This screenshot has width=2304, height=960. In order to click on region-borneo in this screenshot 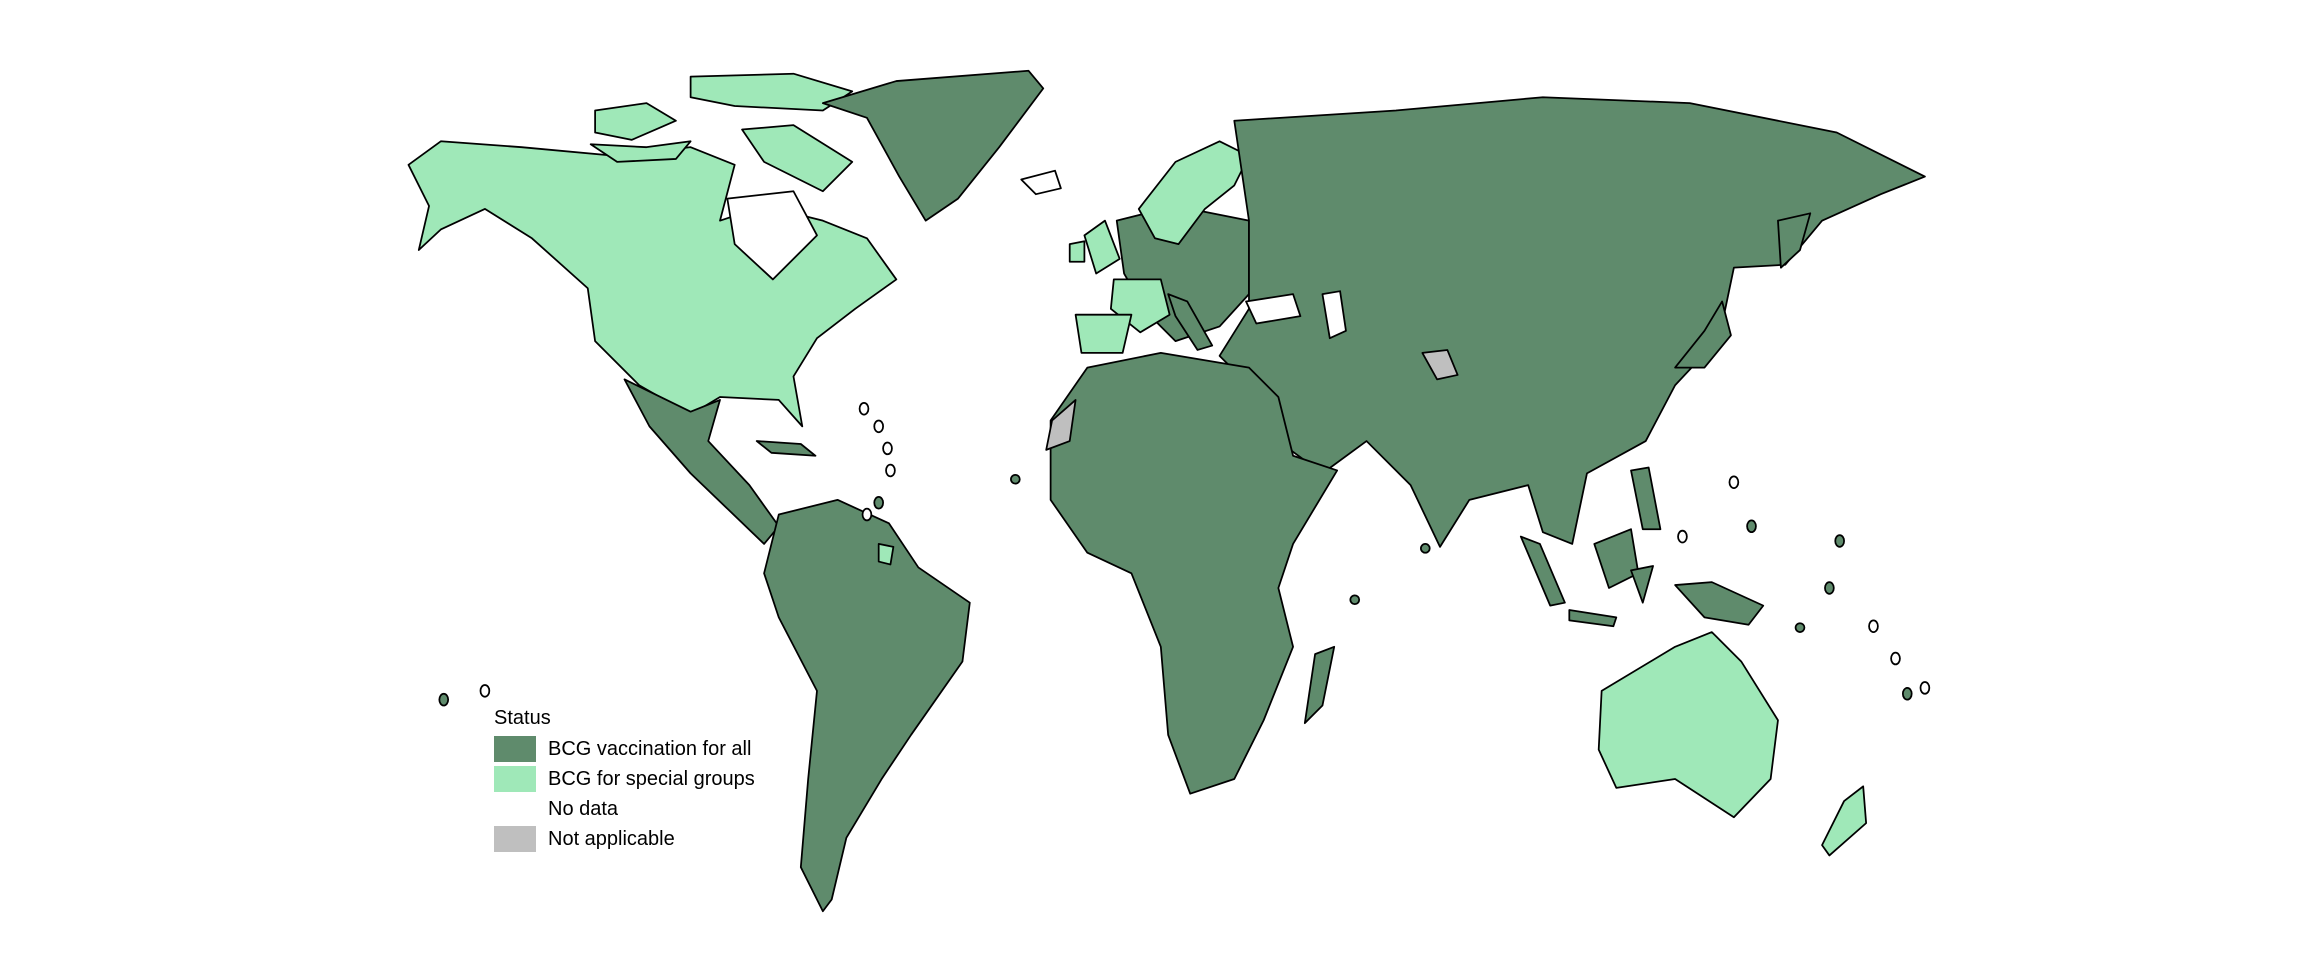, I will do `click(1616, 558)`.